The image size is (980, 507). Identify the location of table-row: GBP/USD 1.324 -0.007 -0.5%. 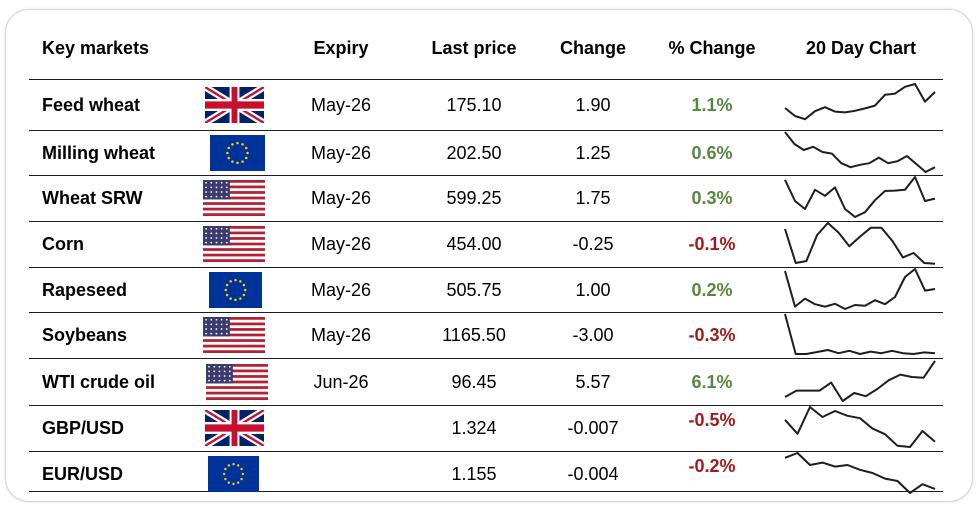
(490, 428).